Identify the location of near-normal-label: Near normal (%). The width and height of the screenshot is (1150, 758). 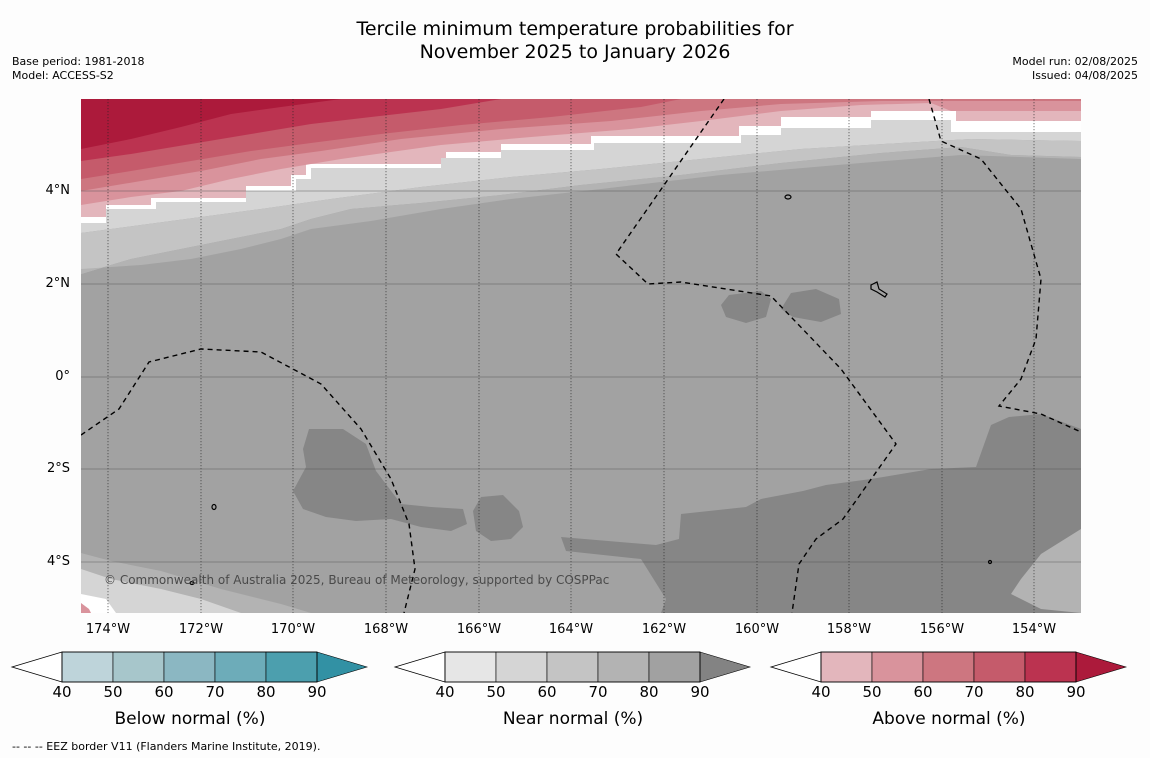
(573, 719).